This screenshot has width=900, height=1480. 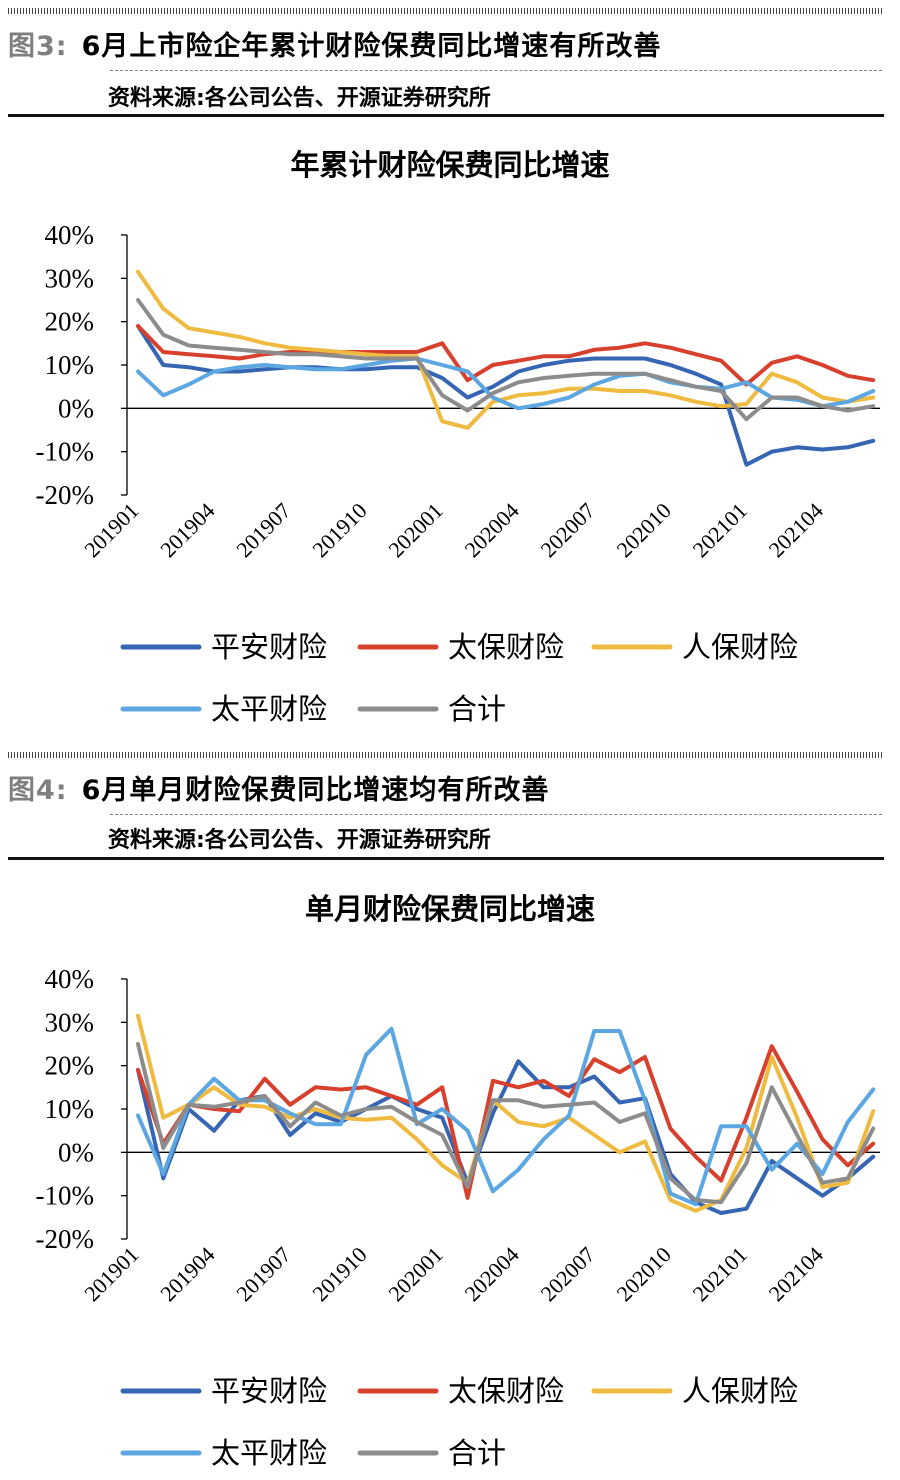 I want to click on figure-heading: 图4: 6月单月财险保费同比增速均有所改善, so click(x=278, y=787).